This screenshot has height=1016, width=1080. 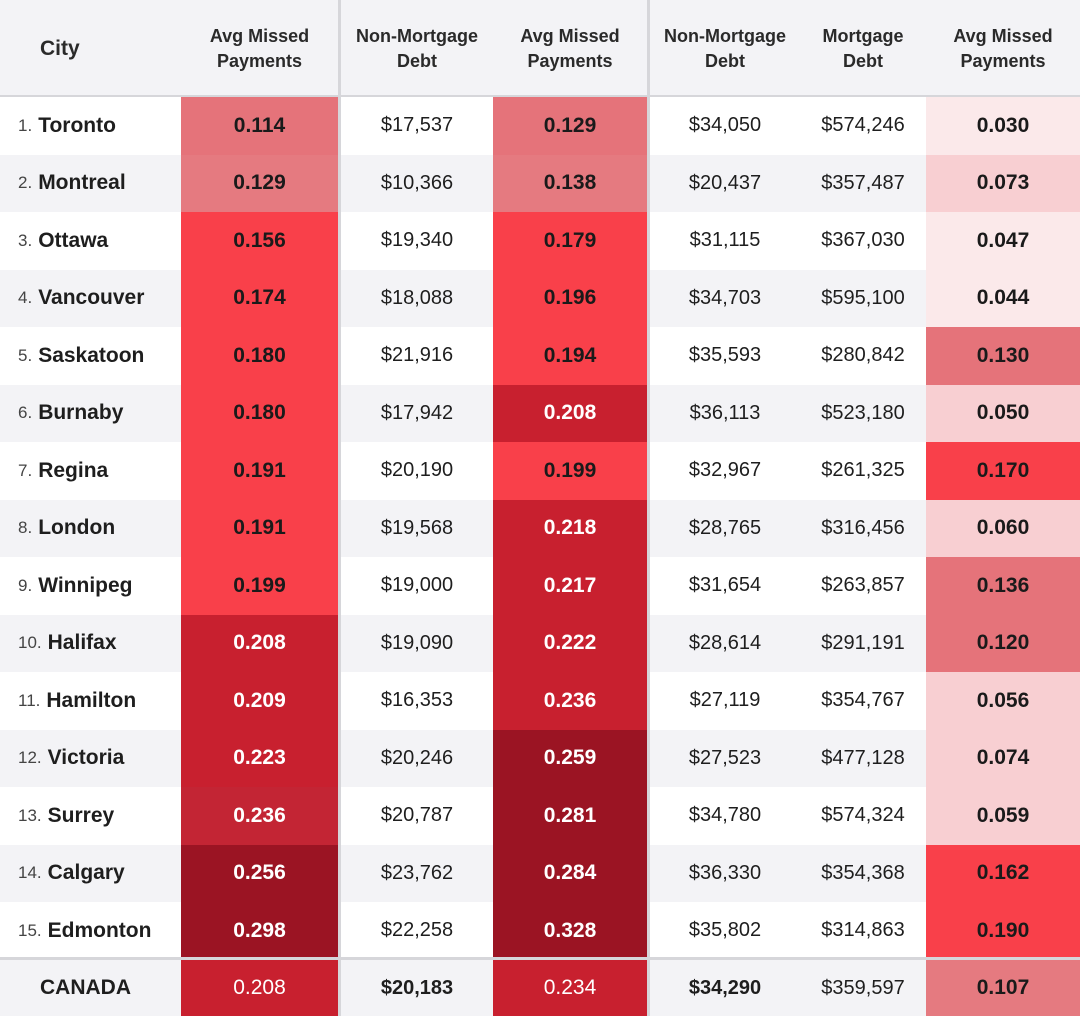 What do you see at coordinates (417, 355) in the screenshot?
I see `value-cell-nmd1: $21,916` at bounding box center [417, 355].